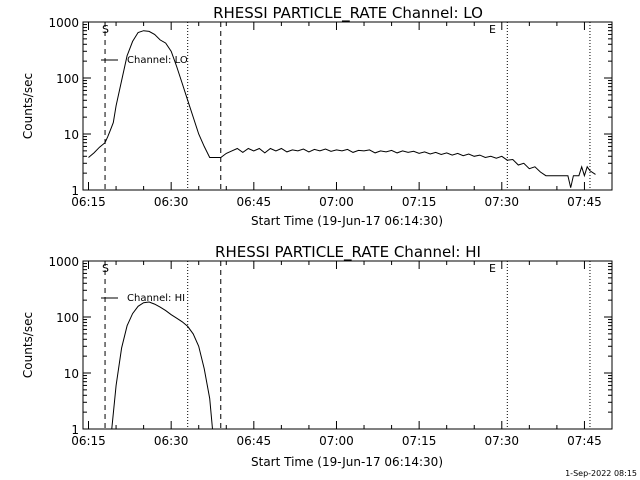 Image resolution: width=640 pixels, height=480 pixels. I want to click on chart-title: RHESSI PARTICLE_RATE Channel: HI, so click(348, 252).